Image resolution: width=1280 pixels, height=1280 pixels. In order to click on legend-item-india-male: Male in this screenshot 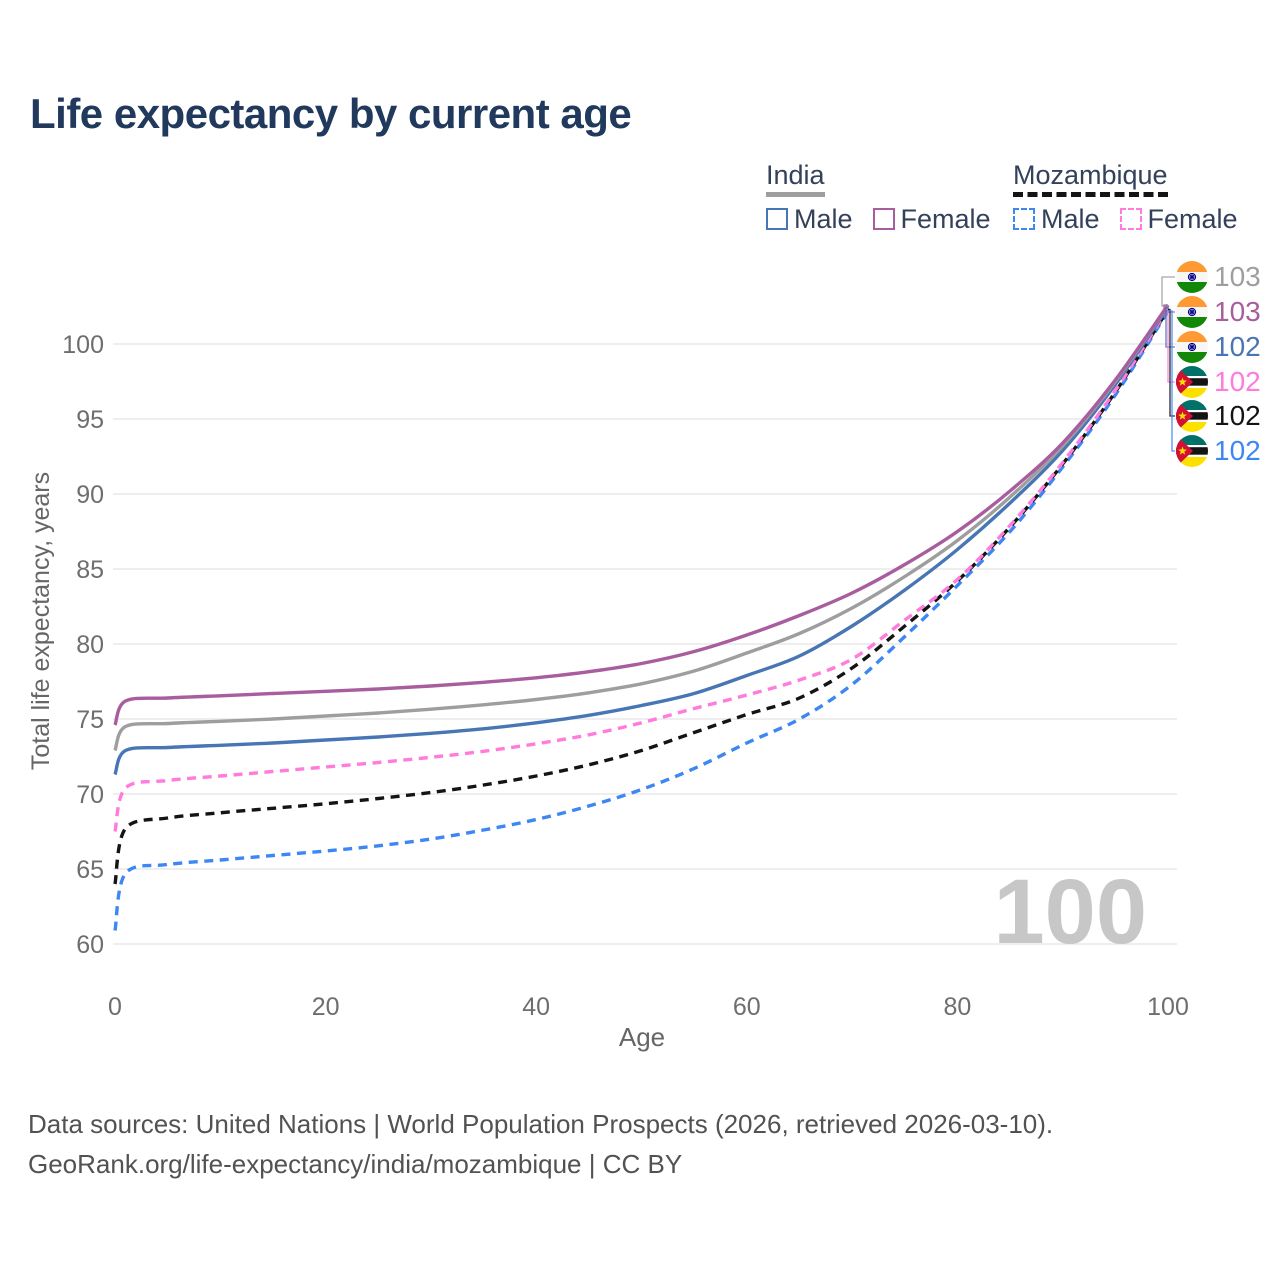, I will do `click(809, 219)`.